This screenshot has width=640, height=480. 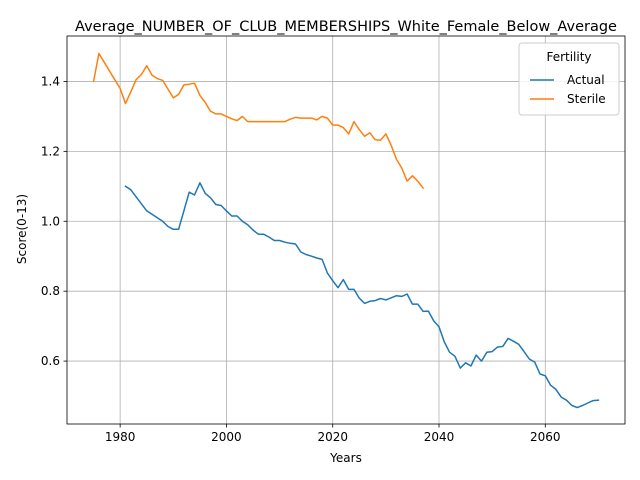 I want to click on legend-title: Fertility, so click(x=568, y=57).